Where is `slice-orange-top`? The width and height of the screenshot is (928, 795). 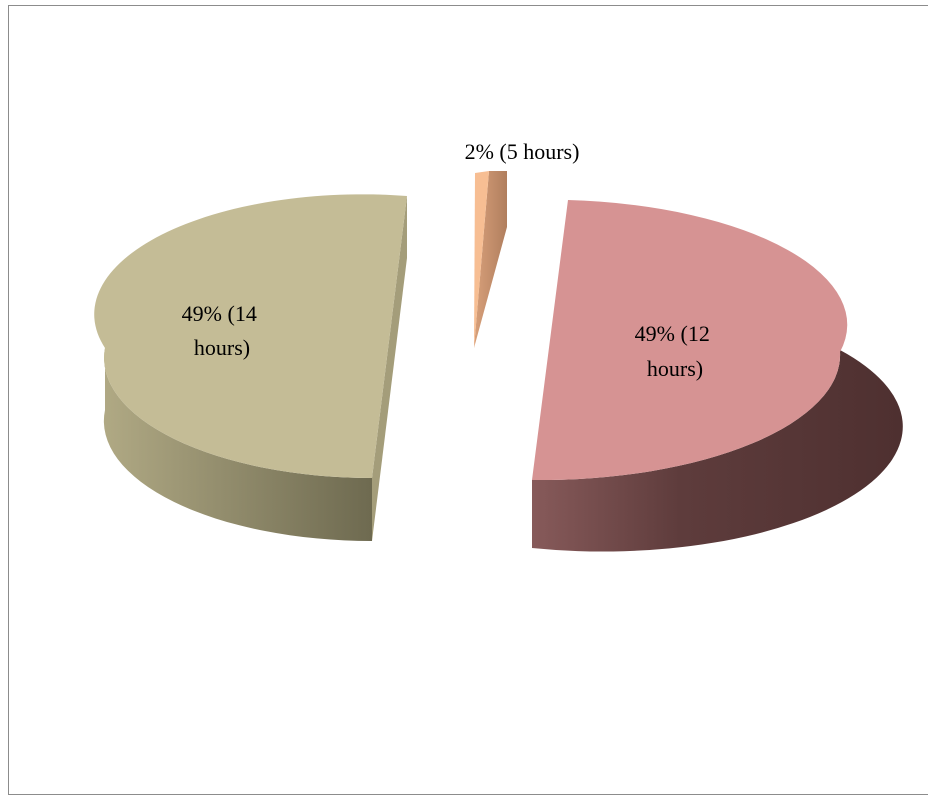
slice-orange-top is located at coordinates (481, 259).